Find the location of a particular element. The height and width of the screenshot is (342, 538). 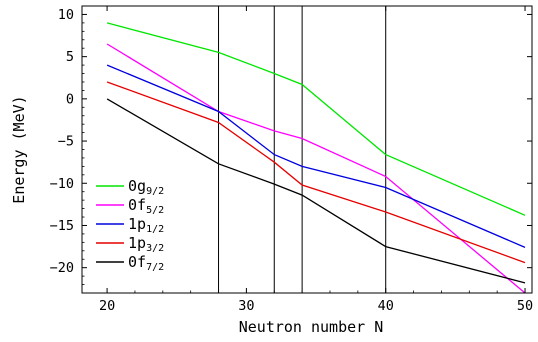

legend-label: 0g9/2 is located at coordinates (146, 187).